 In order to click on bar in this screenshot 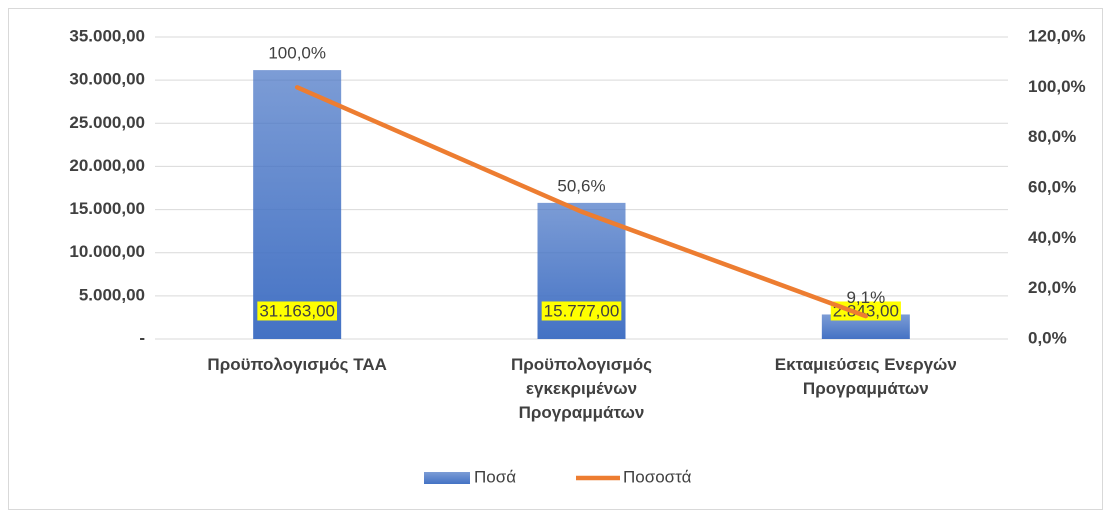, I will do `click(297, 205)`.